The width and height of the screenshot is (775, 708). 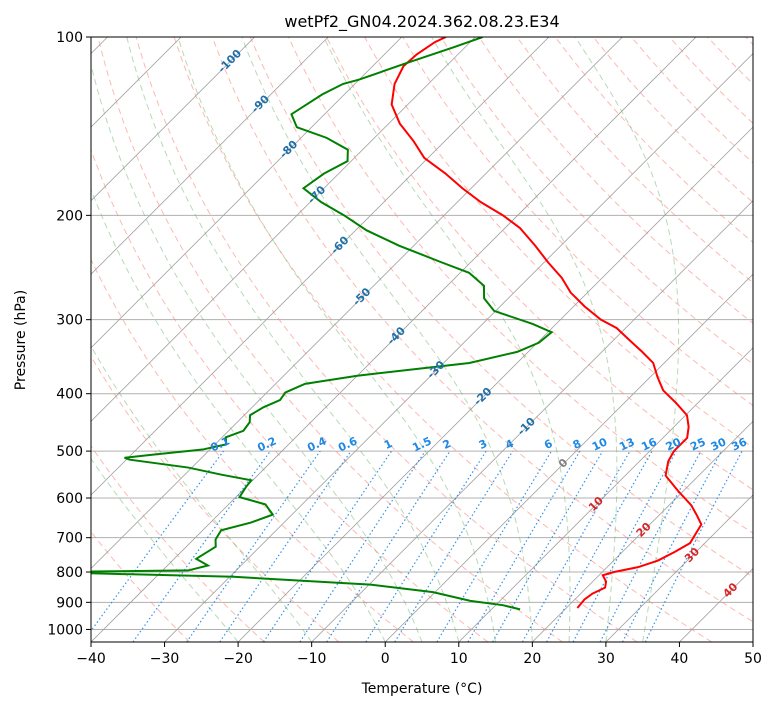 What do you see at coordinates (719, 444) in the screenshot?
I see `mixing-ratio-label: 30` at bounding box center [719, 444].